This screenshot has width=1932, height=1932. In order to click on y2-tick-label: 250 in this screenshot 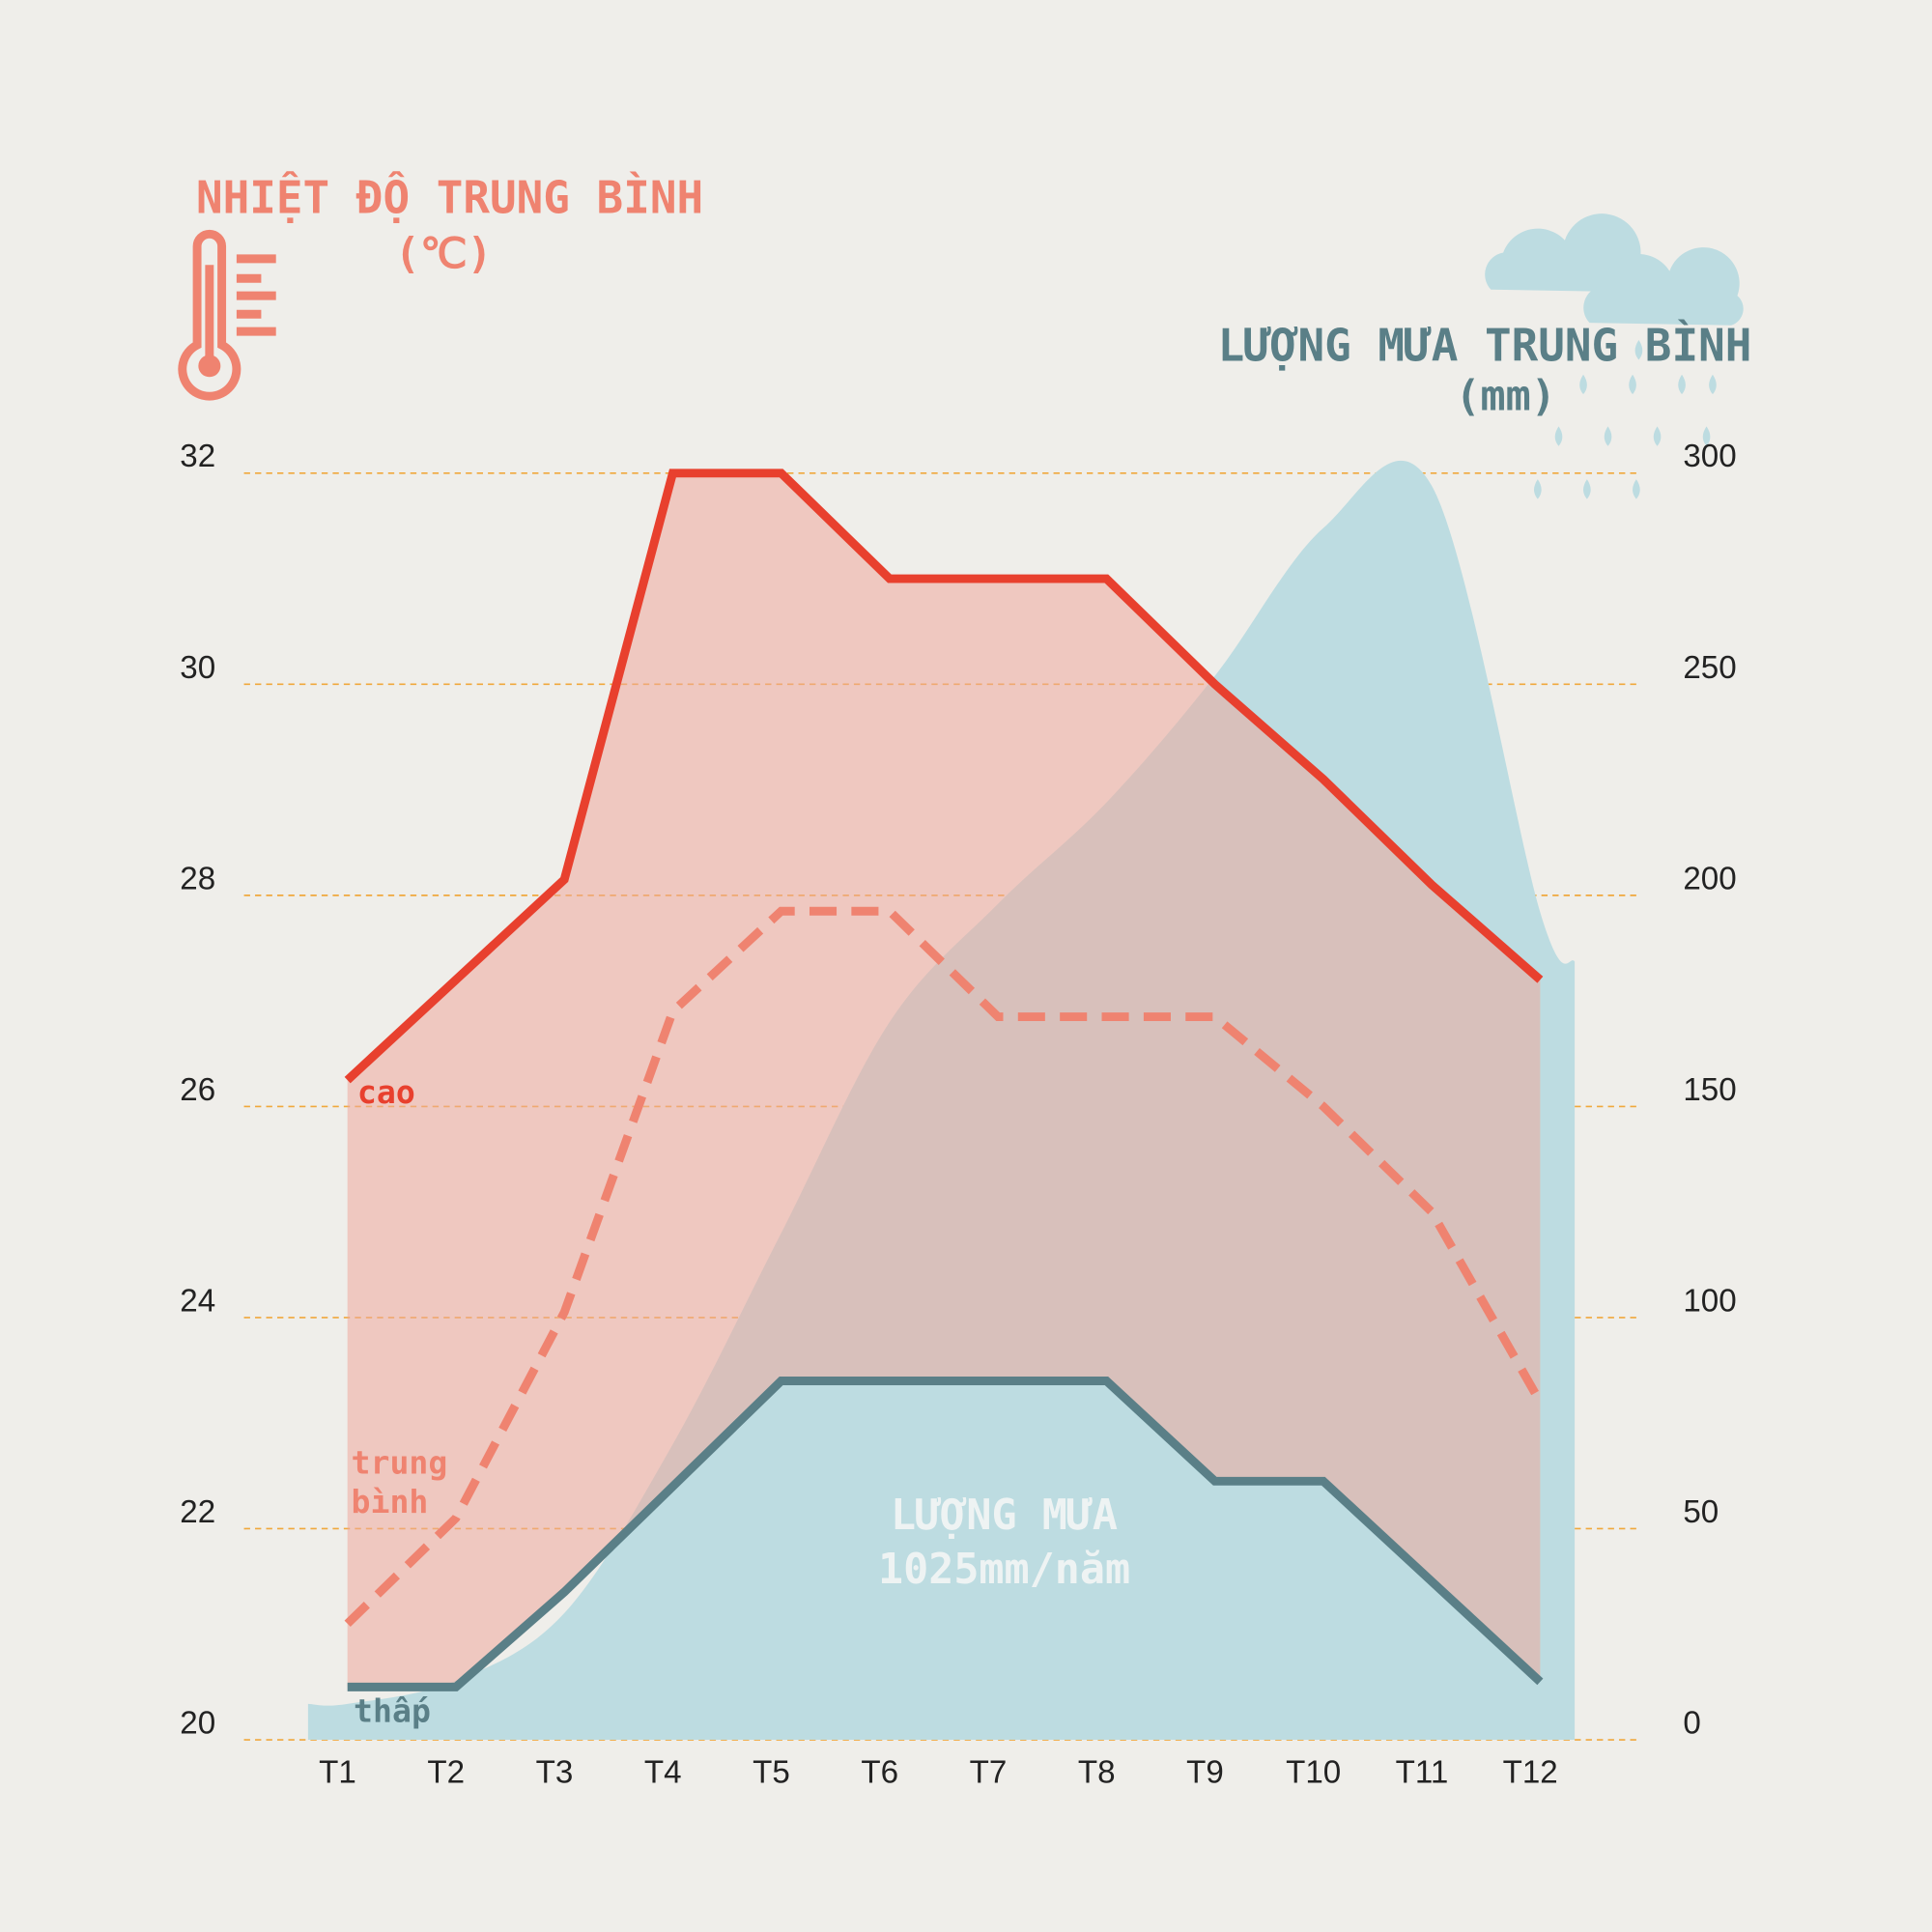, I will do `click(1709, 668)`.